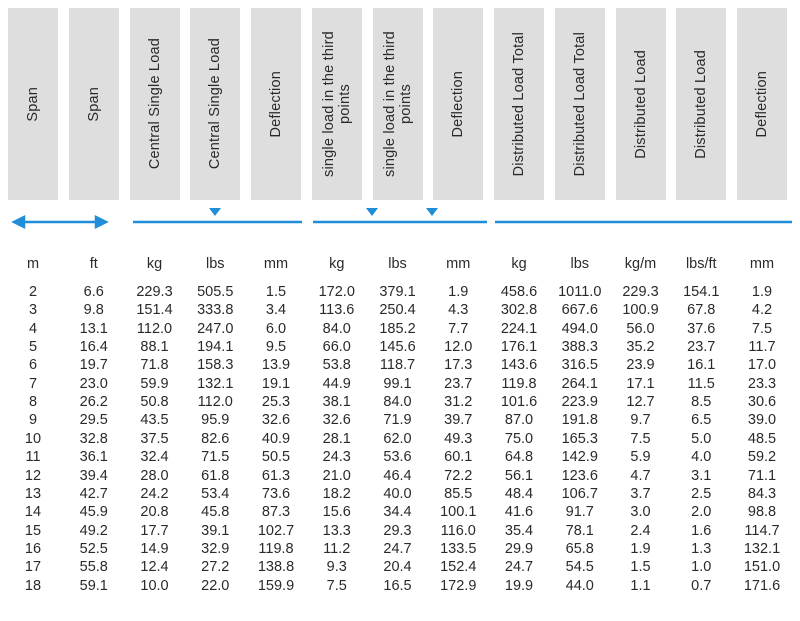 The width and height of the screenshot is (800, 621). I want to click on table-cell: 3.0, so click(640, 512).